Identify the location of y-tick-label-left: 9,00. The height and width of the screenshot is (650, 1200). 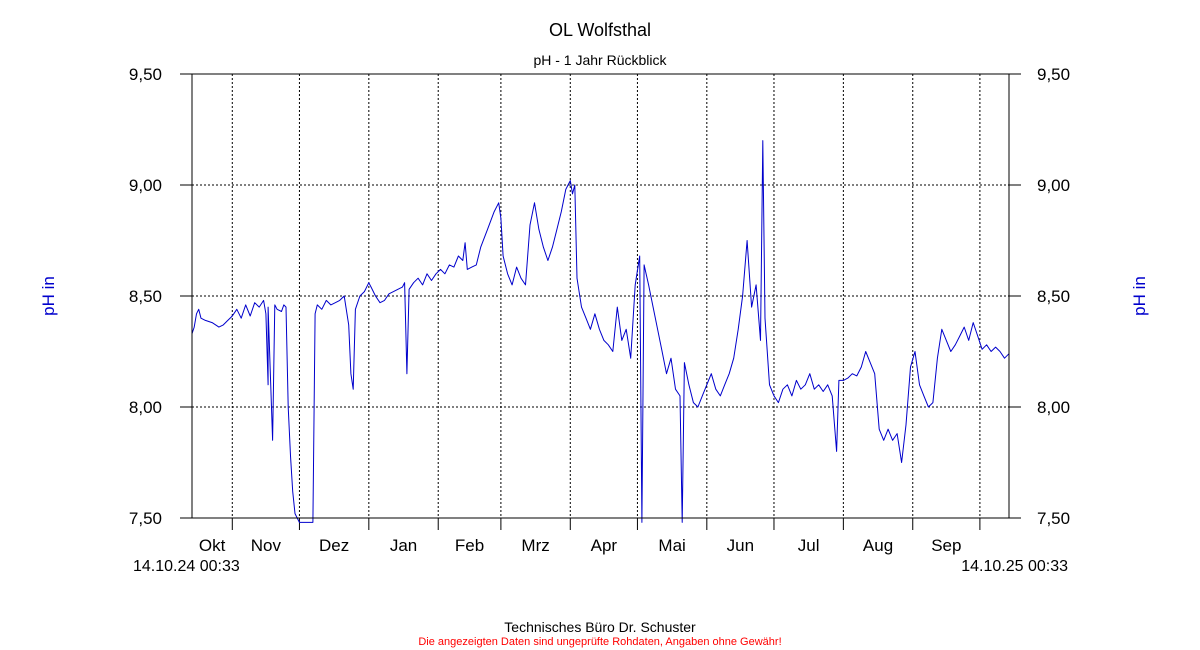
(145, 185).